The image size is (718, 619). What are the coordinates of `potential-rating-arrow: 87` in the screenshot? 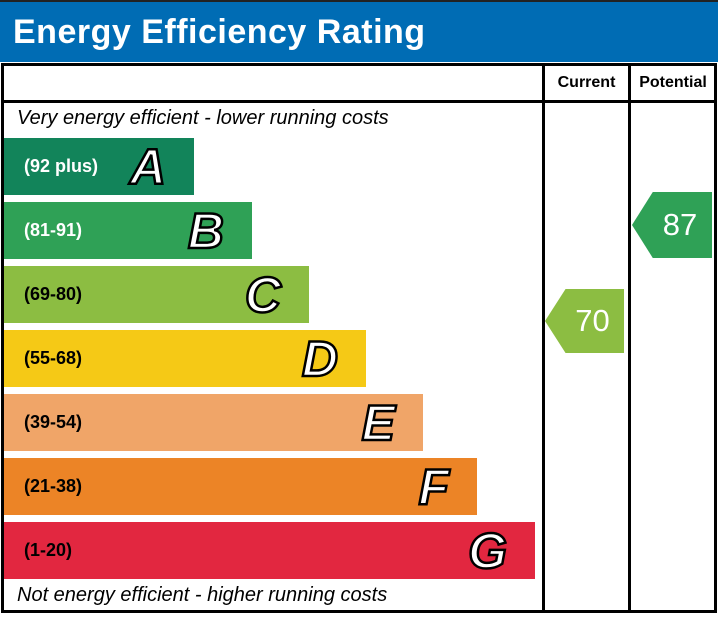 It's located at (672, 225).